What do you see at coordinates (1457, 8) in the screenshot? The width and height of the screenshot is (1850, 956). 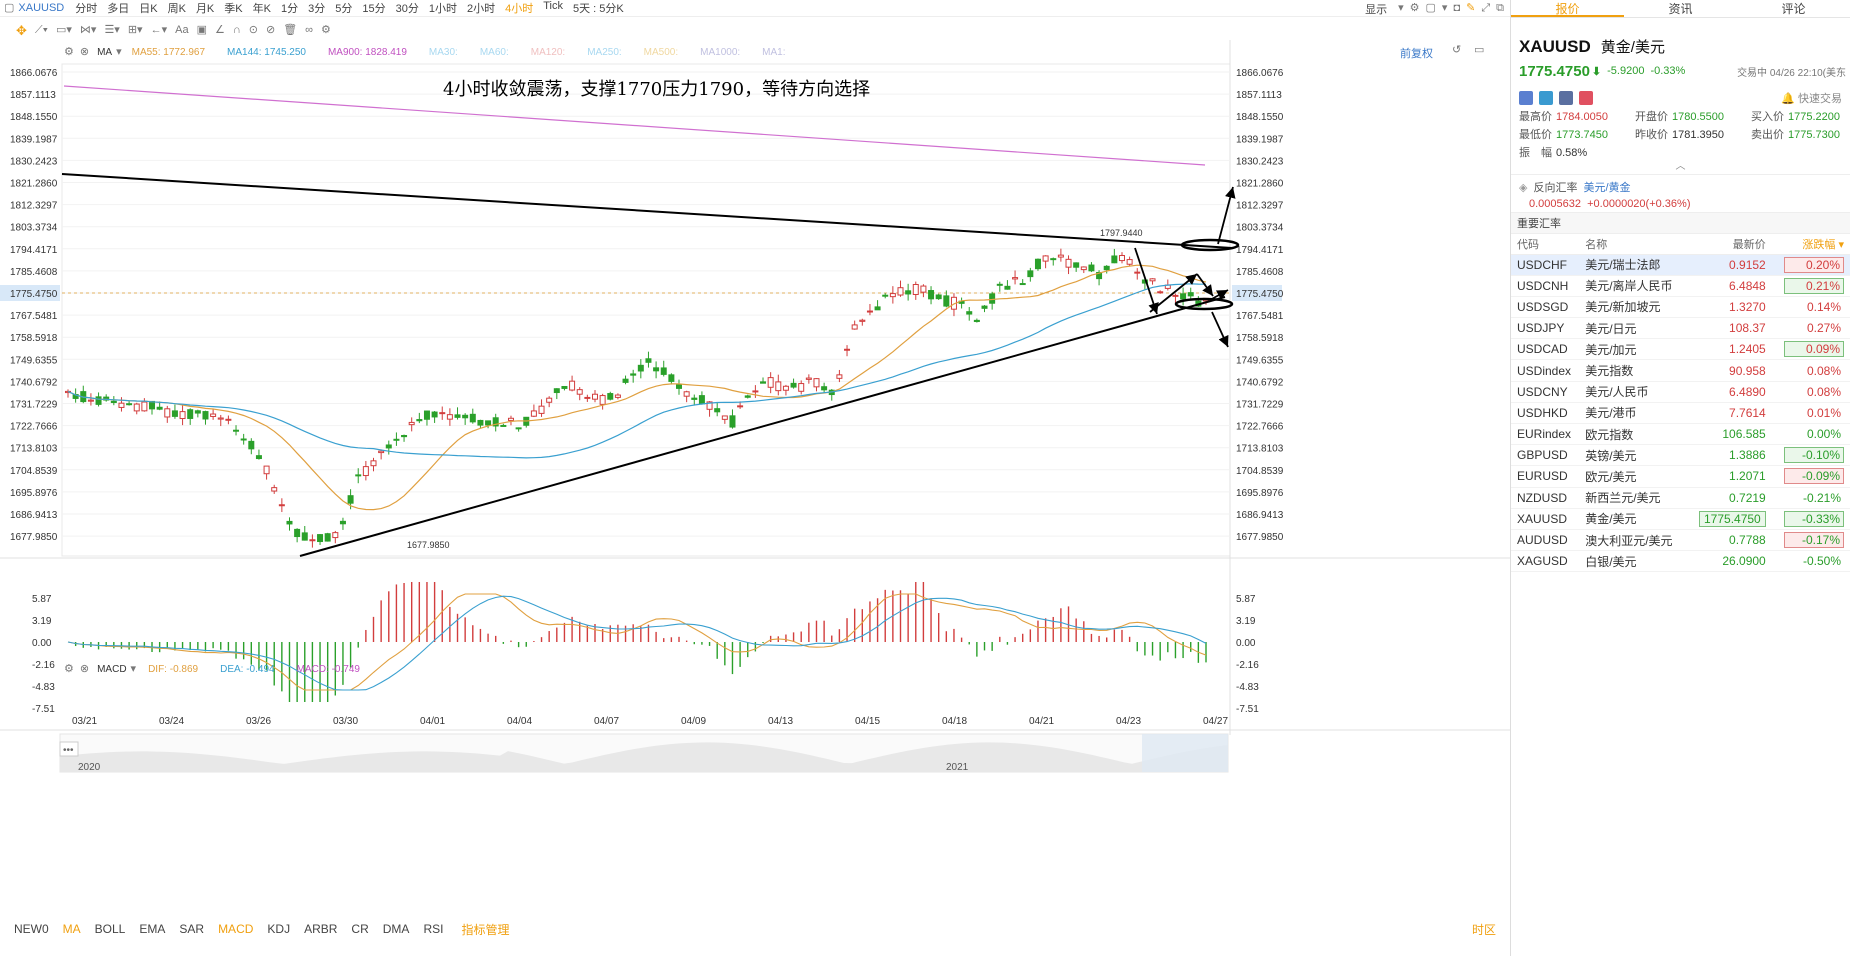 I see `camera-icon: ◘` at bounding box center [1457, 8].